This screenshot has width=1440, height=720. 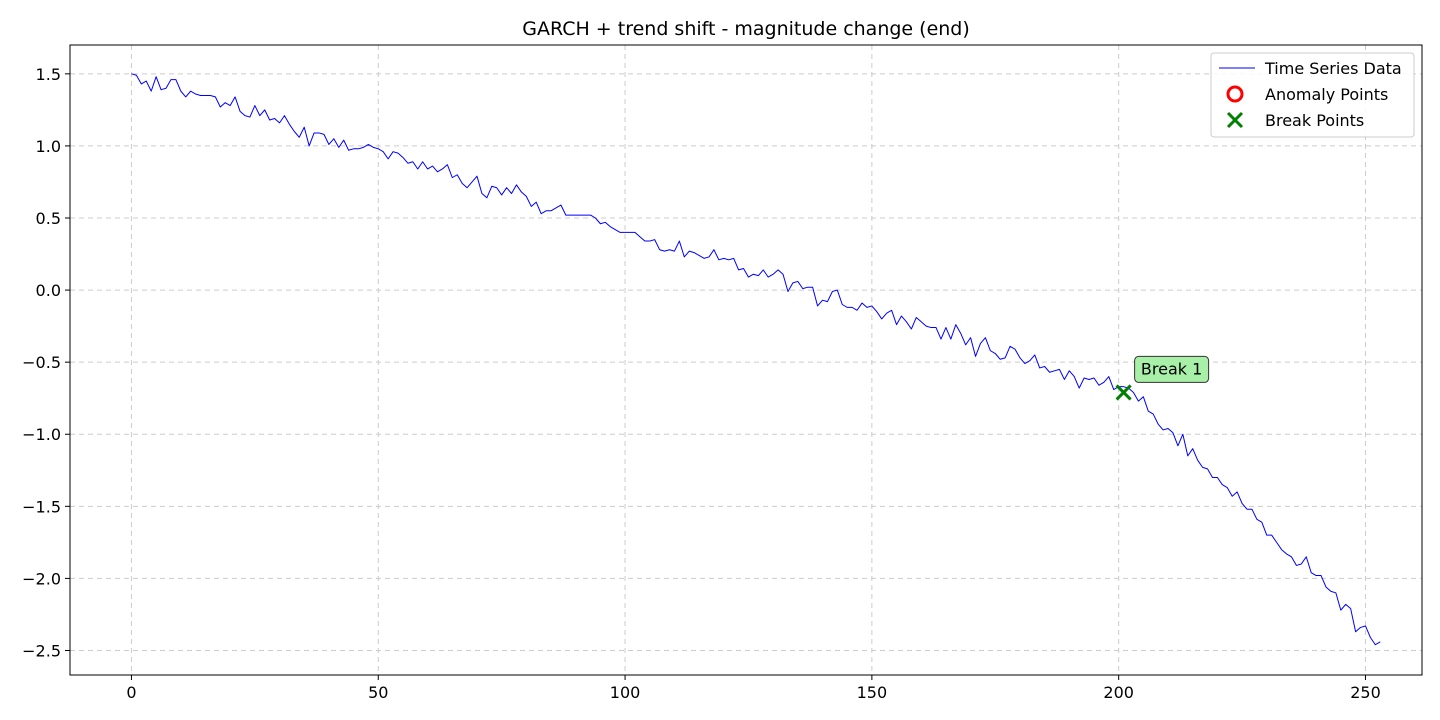 I want to click on x-tick-label: 0, so click(x=131, y=692).